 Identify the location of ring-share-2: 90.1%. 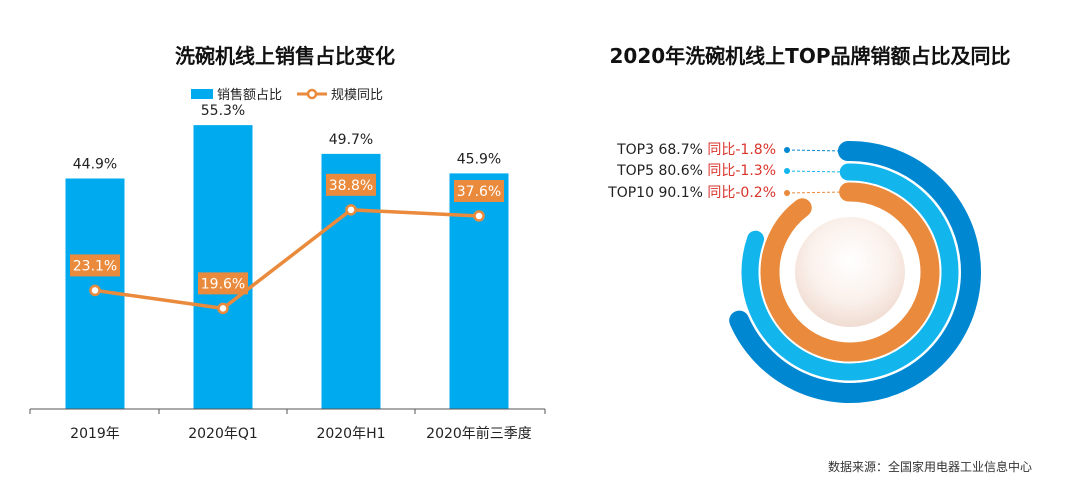
(682, 193).